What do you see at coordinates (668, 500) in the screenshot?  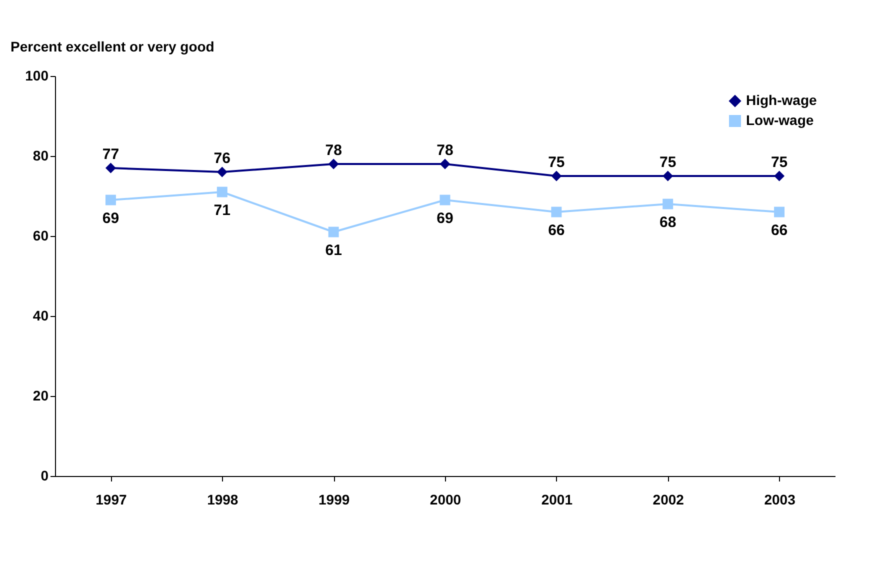 I see `x-tick-label: 2002` at bounding box center [668, 500].